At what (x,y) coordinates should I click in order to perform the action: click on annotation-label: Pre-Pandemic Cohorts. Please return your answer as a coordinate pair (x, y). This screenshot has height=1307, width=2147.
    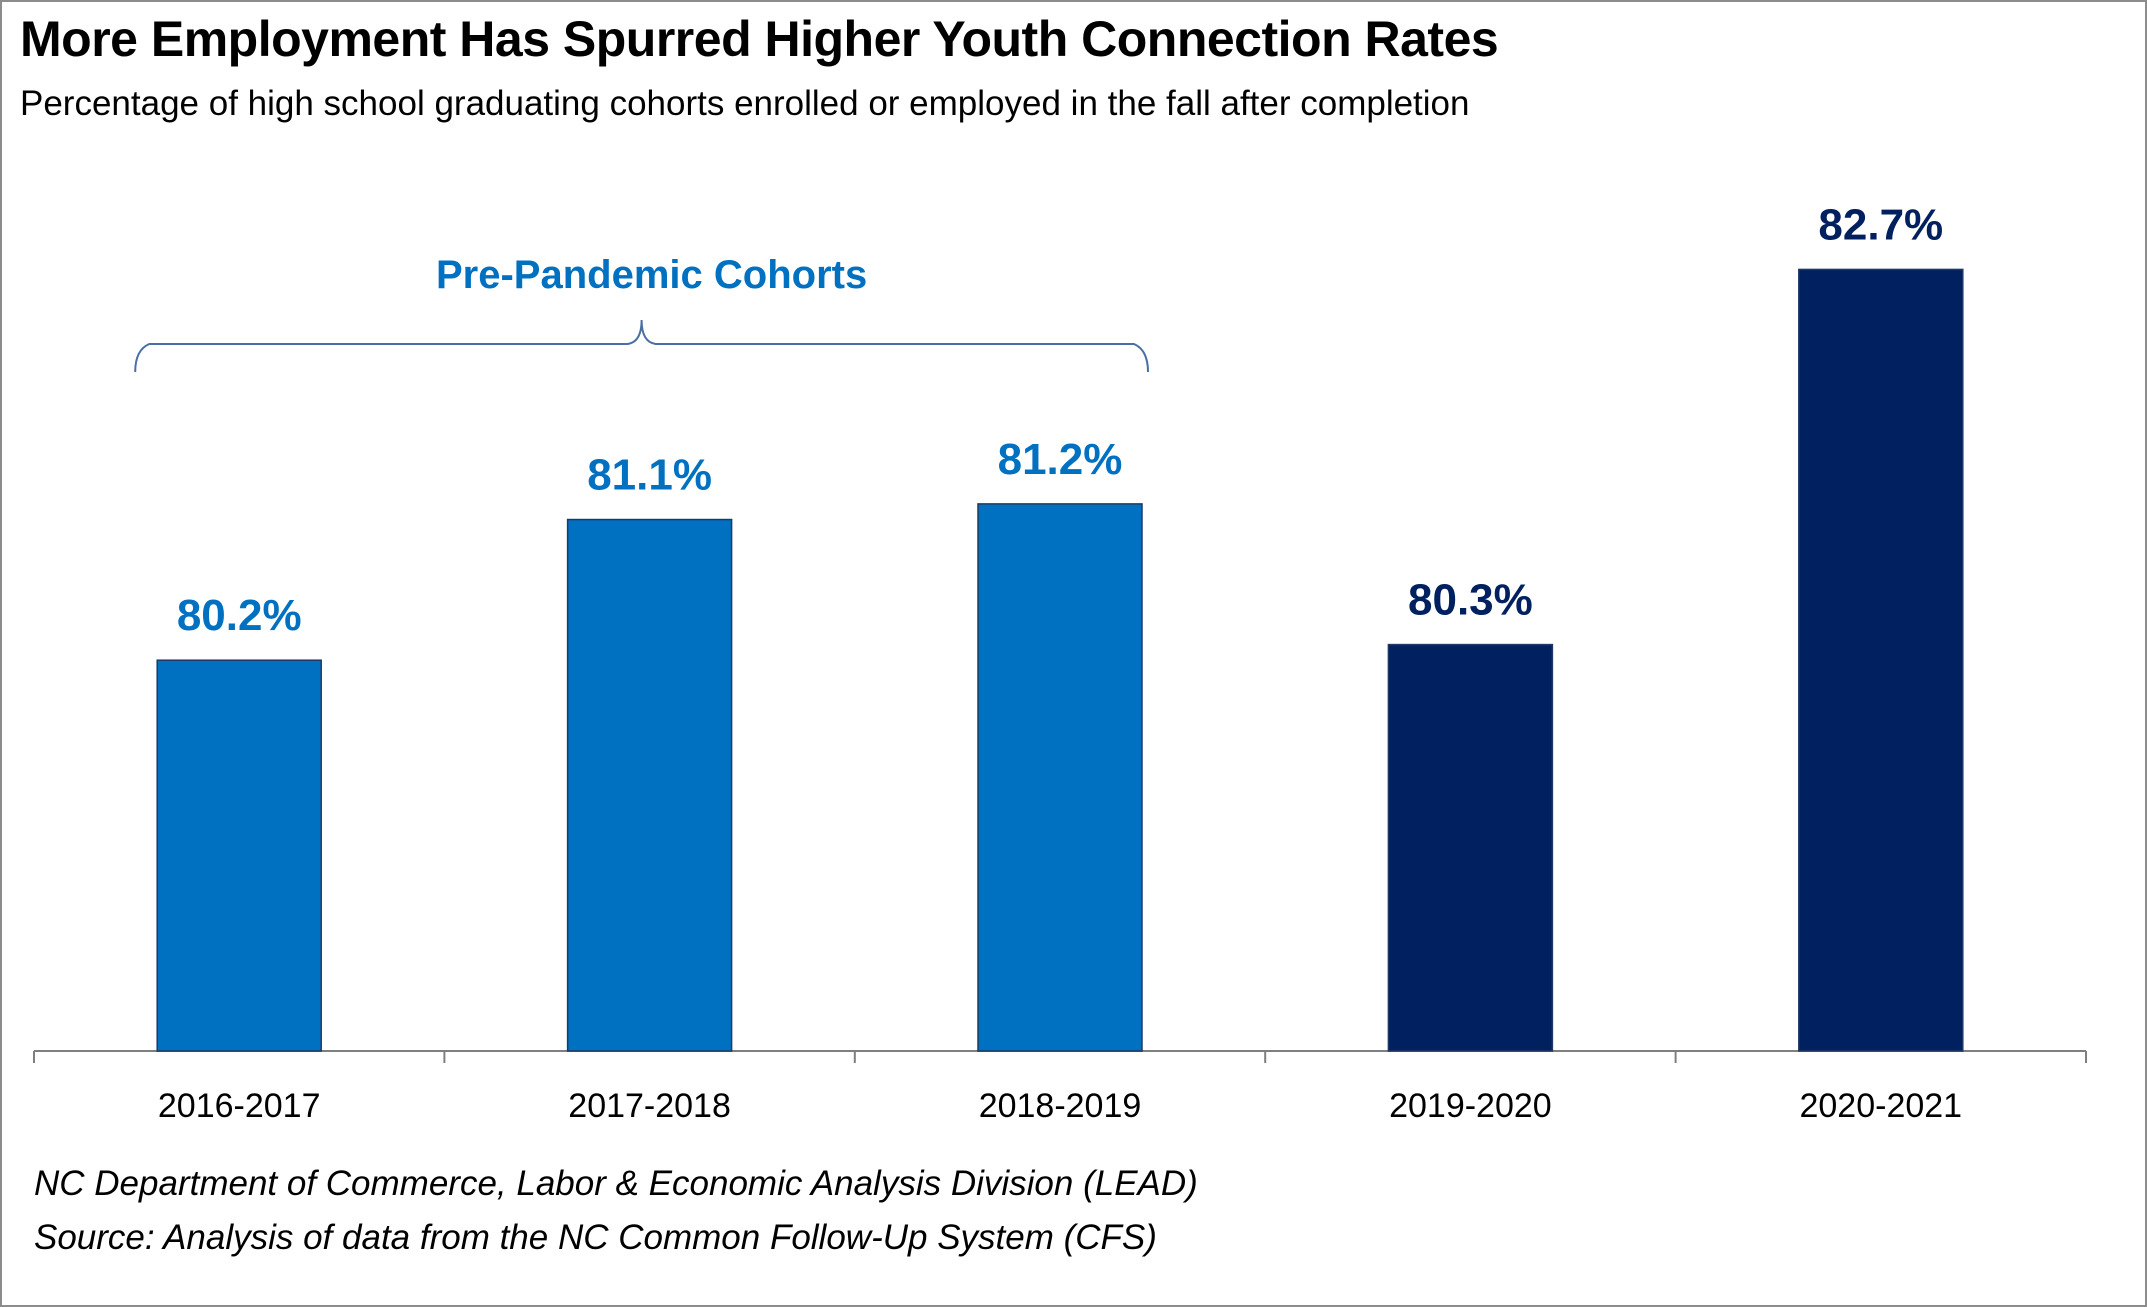
    Looking at the image, I should click on (651, 275).